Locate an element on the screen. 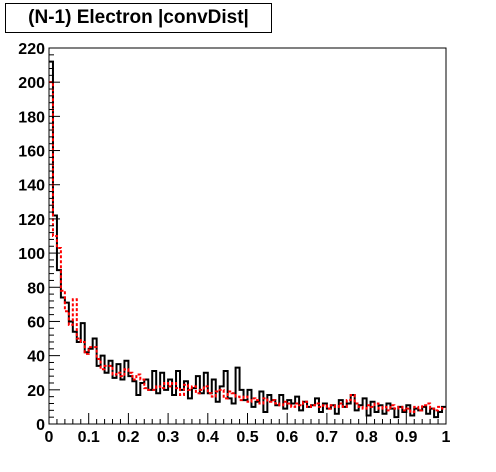 This screenshot has width=496, height=472. y-tick-label-11: 220 is located at coordinates (31, 49).